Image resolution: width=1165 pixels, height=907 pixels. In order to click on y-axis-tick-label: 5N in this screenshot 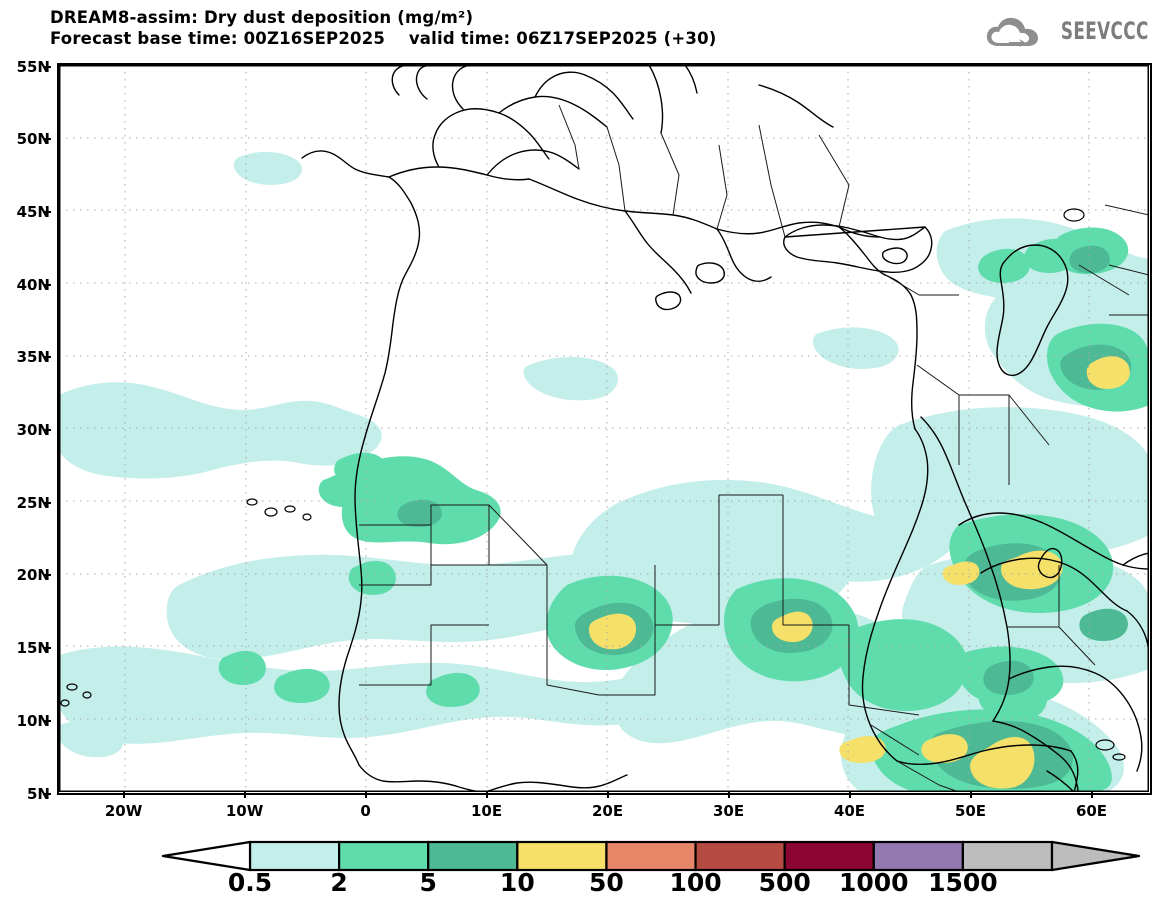, I will do `click(38, 793)`.